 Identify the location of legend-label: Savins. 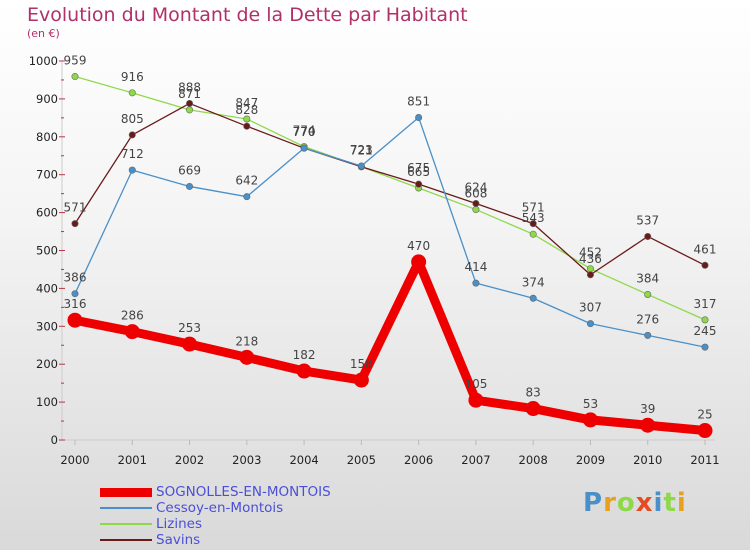
(178, 540).